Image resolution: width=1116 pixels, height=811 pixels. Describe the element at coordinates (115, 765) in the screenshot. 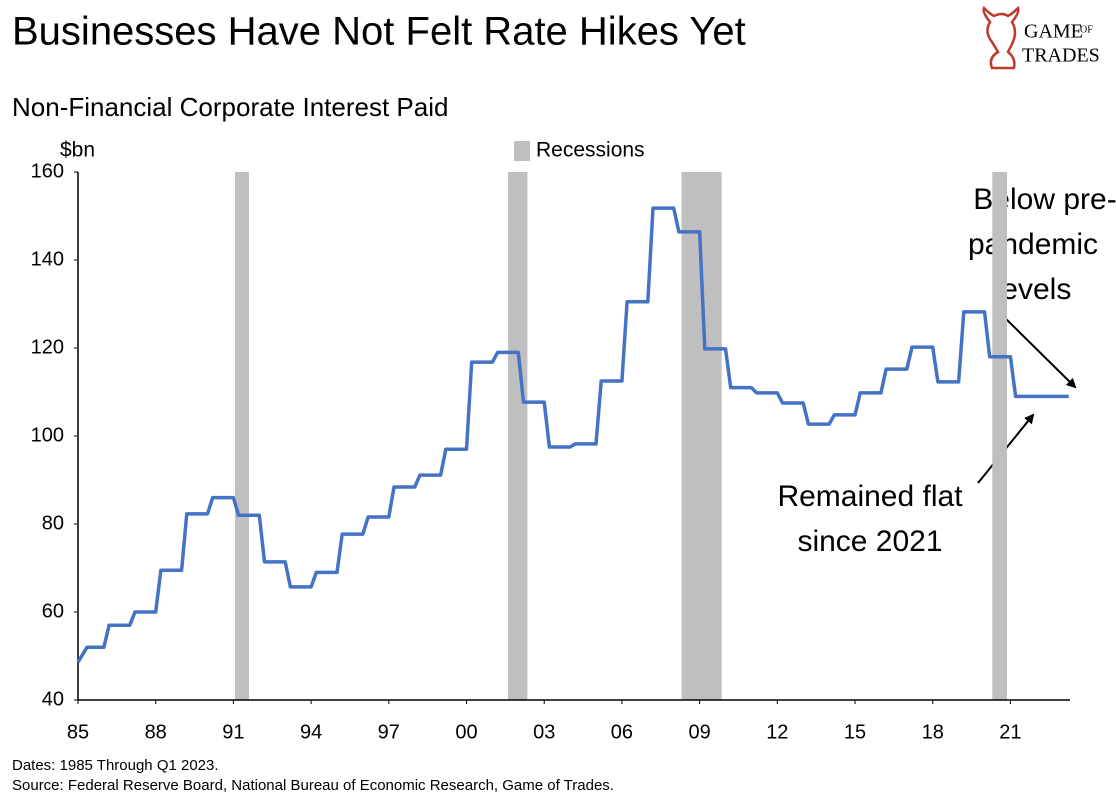

I see `footnote: Dates: 1985 Through Q1 2023.` at that location.